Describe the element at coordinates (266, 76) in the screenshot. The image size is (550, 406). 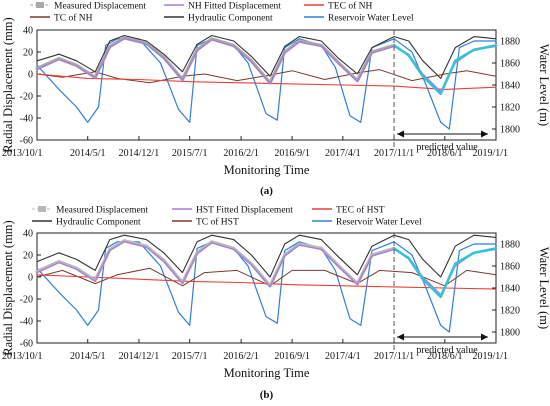
I see `series-line-tc` at that location.